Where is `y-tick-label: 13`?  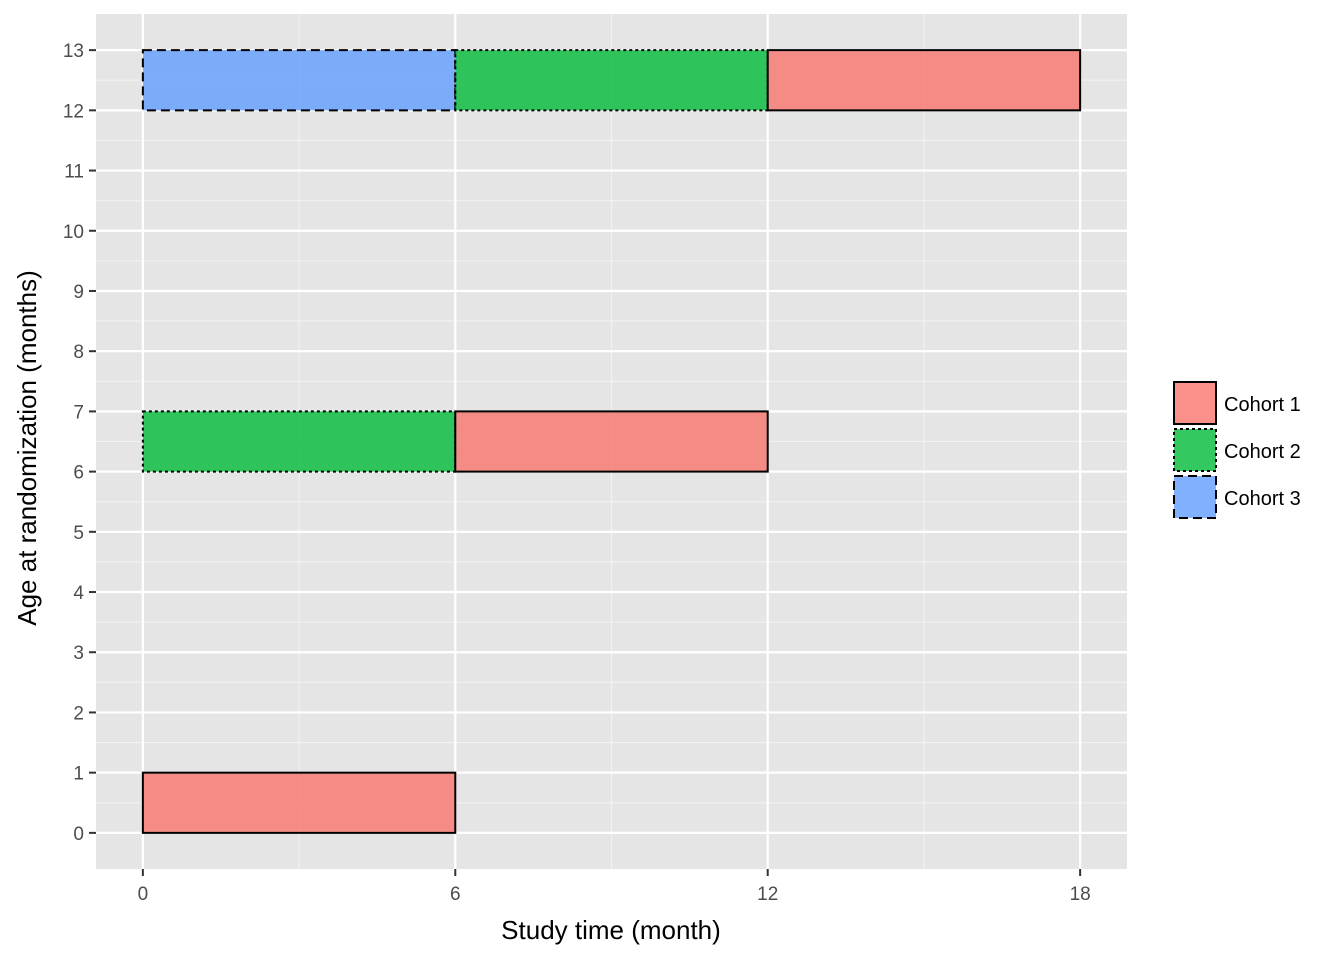 y-tick-label: 13 is located at coordinates (73, 51).